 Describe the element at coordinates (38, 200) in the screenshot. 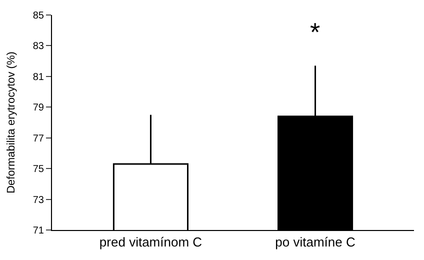

I see `y-tick-label: 73` at that location.